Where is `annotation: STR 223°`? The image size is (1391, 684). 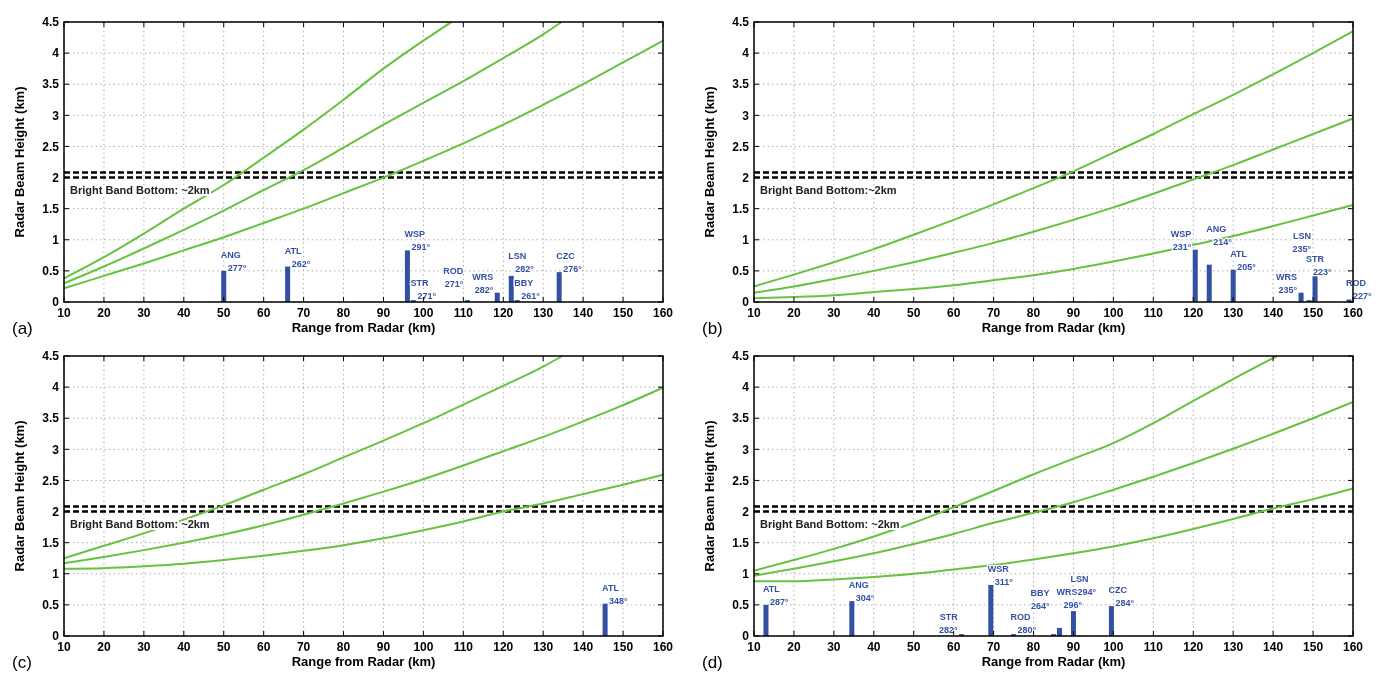
annotation: STR 223° is located at coordinates (1319, 265).